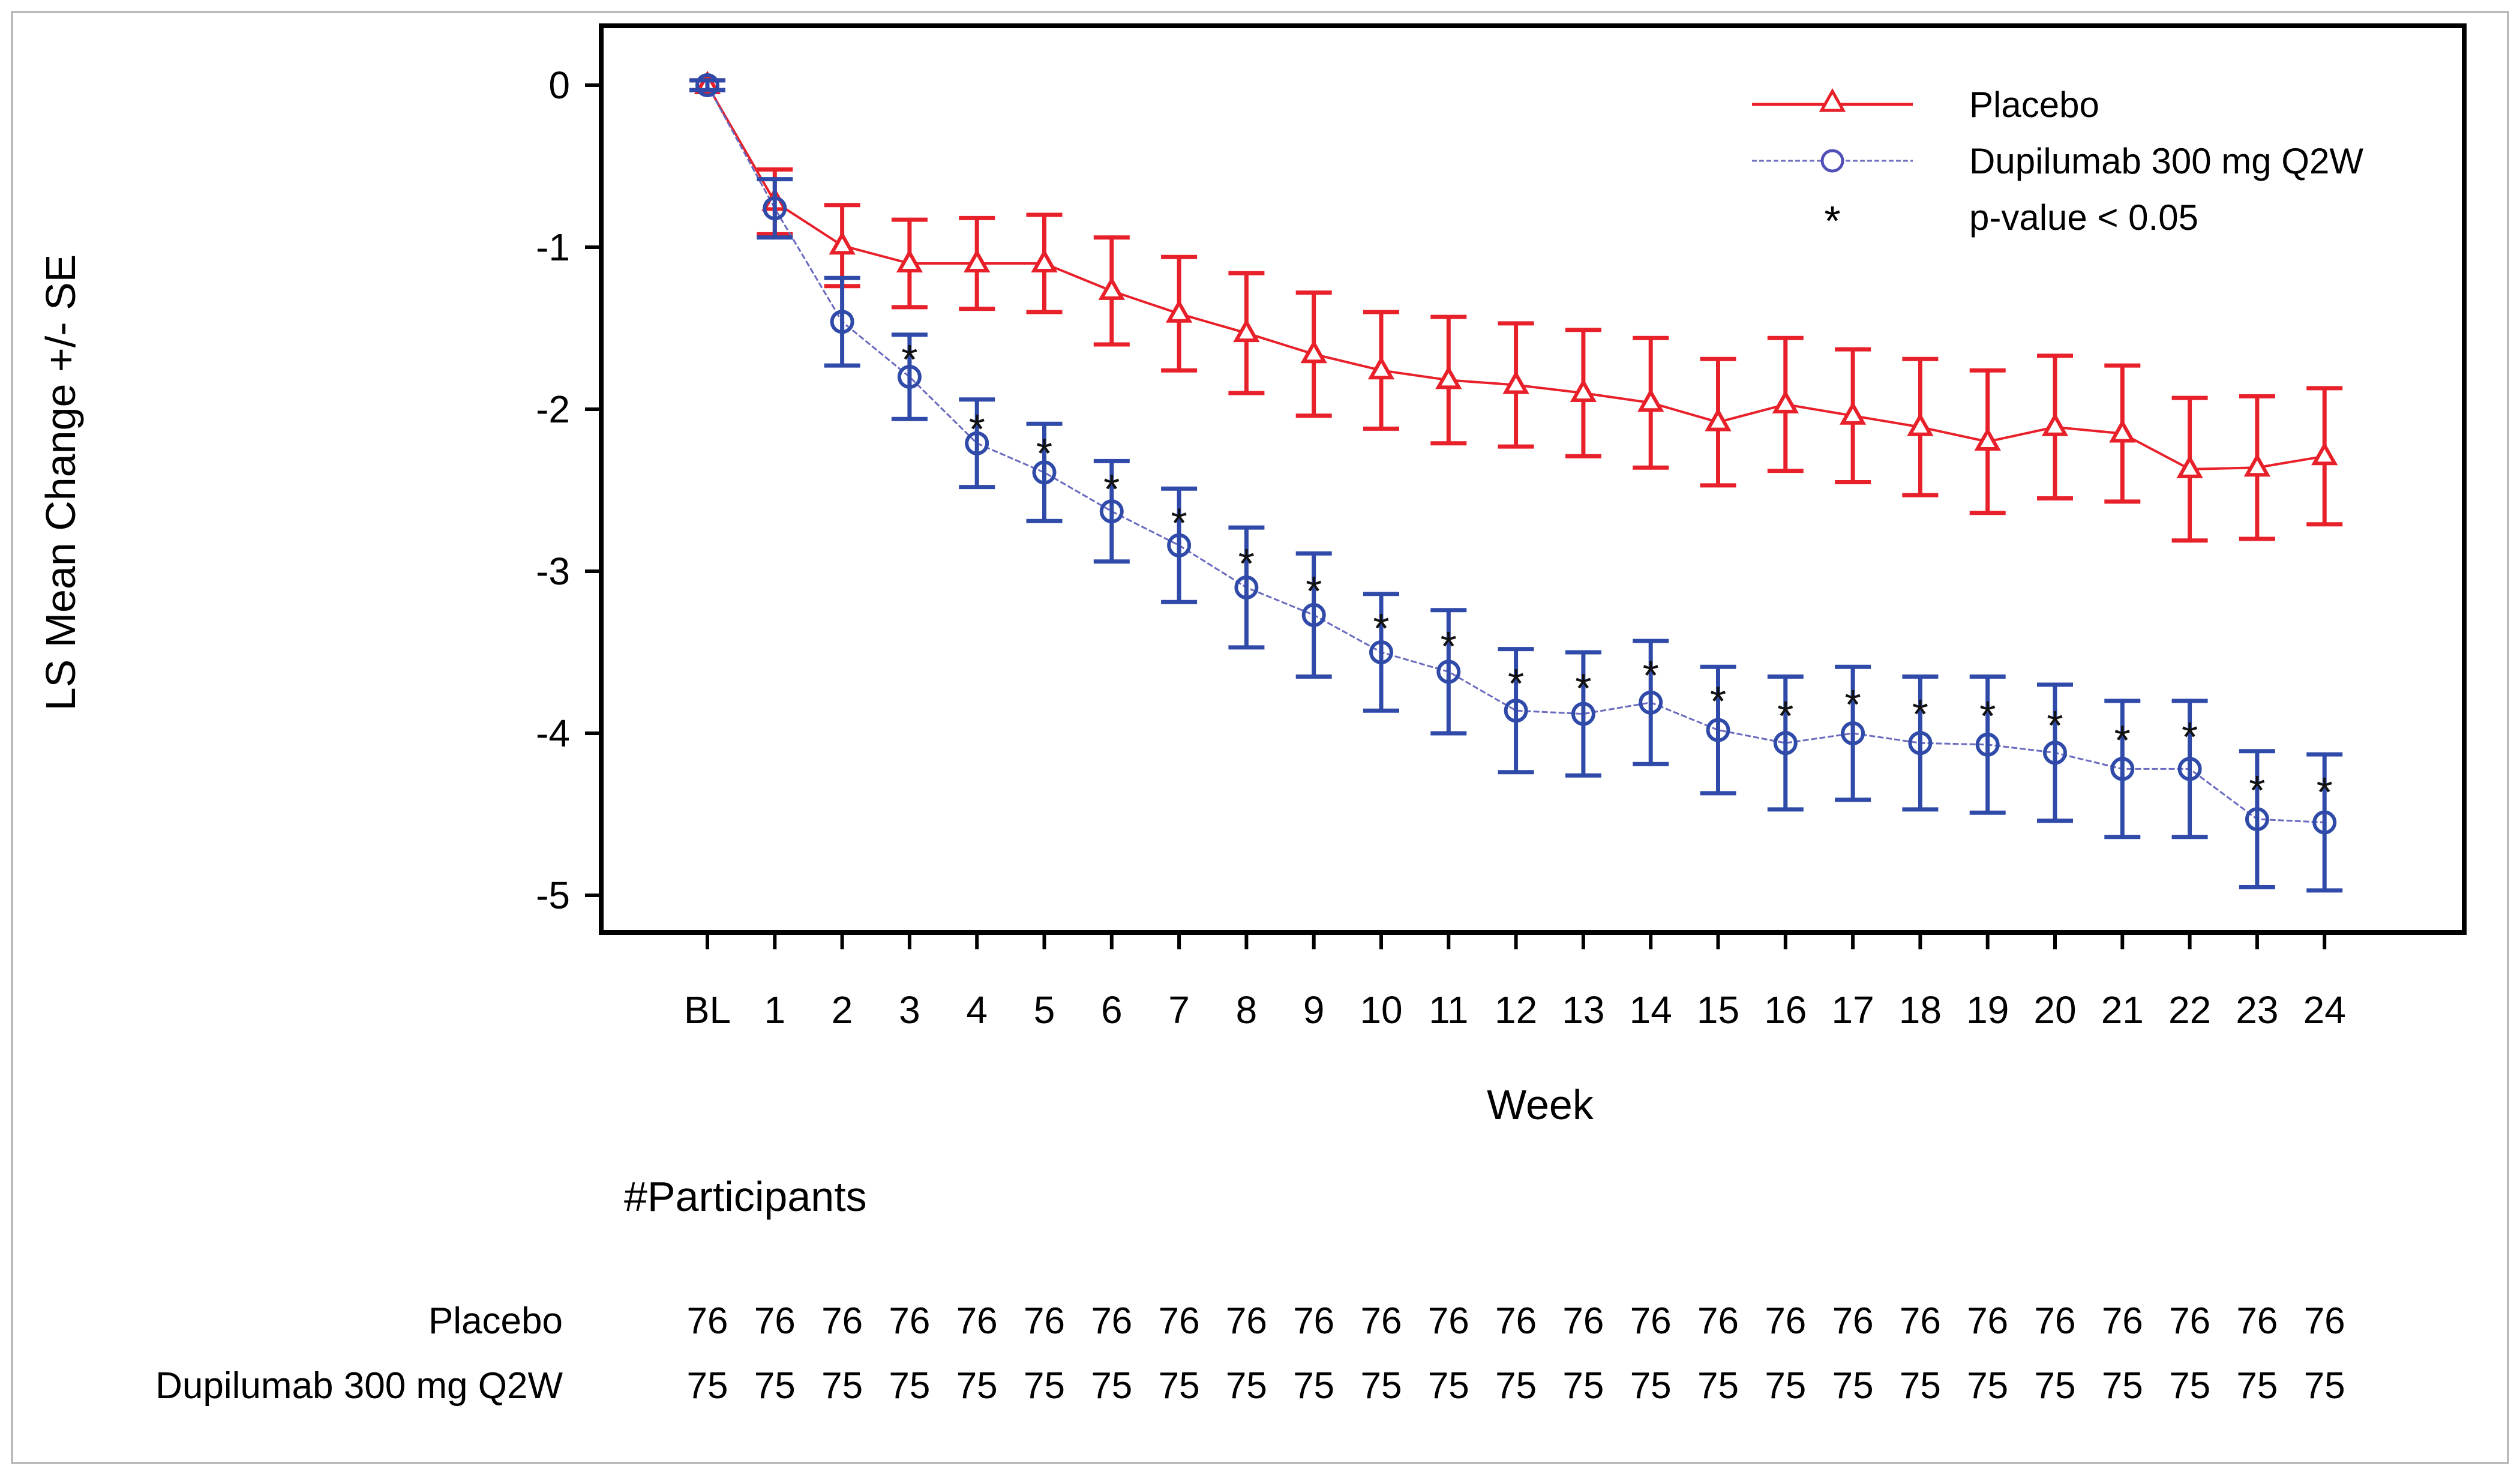  What do you see at coordinates (568, 490) in the screenshot?
I see `y-axis: 0 -1 -2 -3 -4 -5` at bounding box center [568, 490].